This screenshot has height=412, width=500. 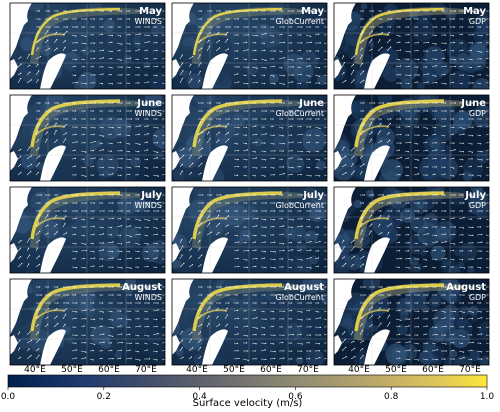 I want to click on colorbar-title: Surface velocity (m/s), so click(x=248, y=403).